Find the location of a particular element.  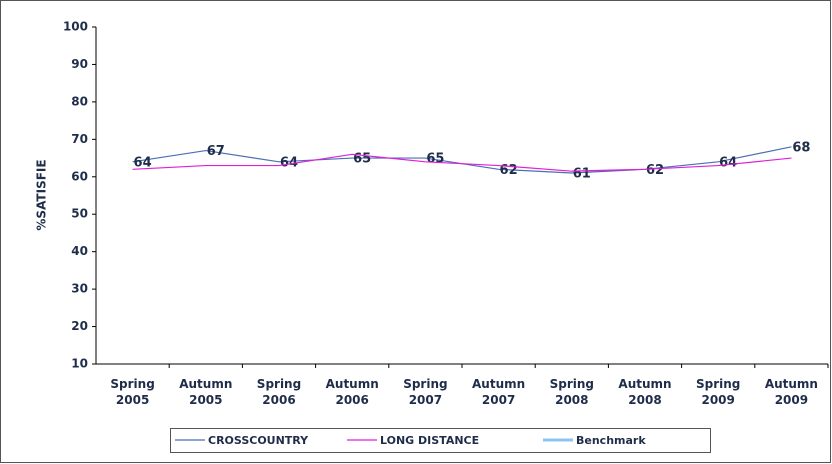

y-tick-label: 90 is located at coordinates (79, 64).